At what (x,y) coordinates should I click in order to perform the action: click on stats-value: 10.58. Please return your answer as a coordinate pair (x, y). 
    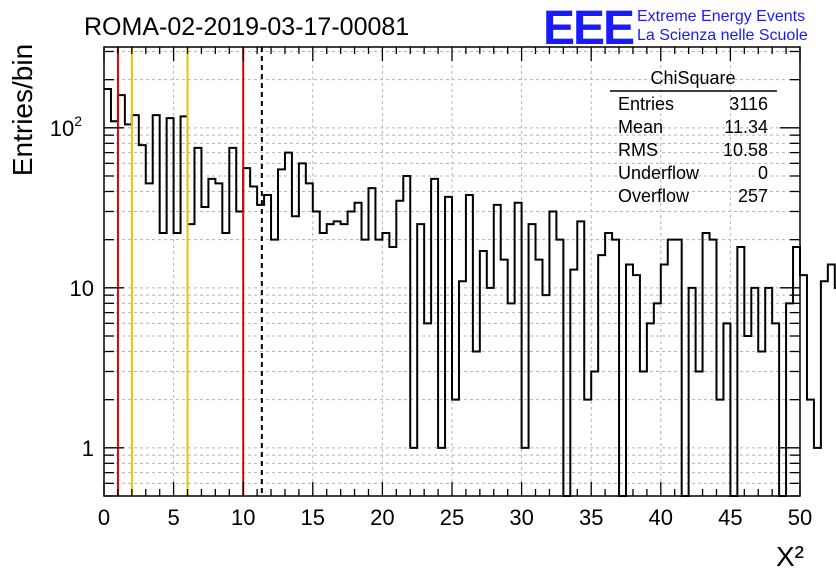
    Looking at the image, I should click on (745, 150).